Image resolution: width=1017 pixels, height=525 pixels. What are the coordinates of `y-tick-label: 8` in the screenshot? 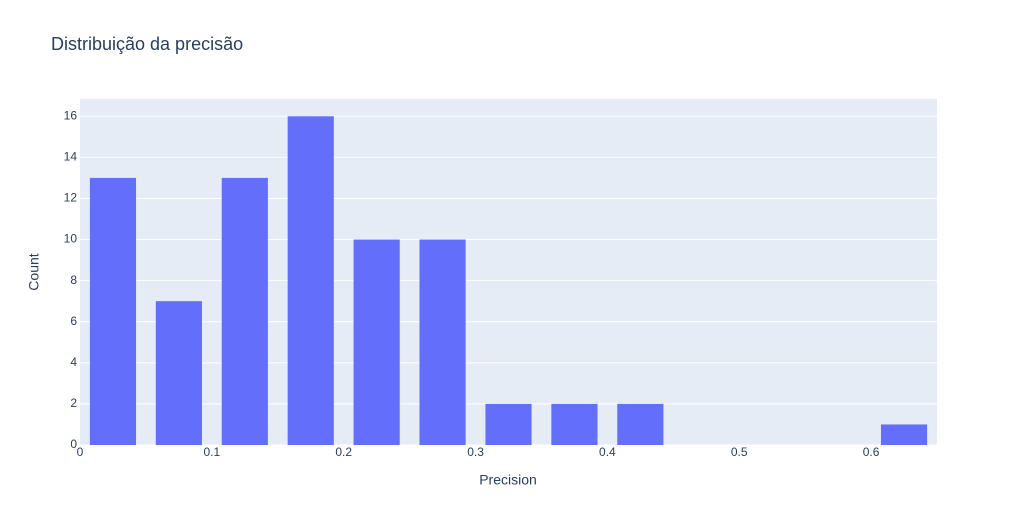 It's located at (73, 280).